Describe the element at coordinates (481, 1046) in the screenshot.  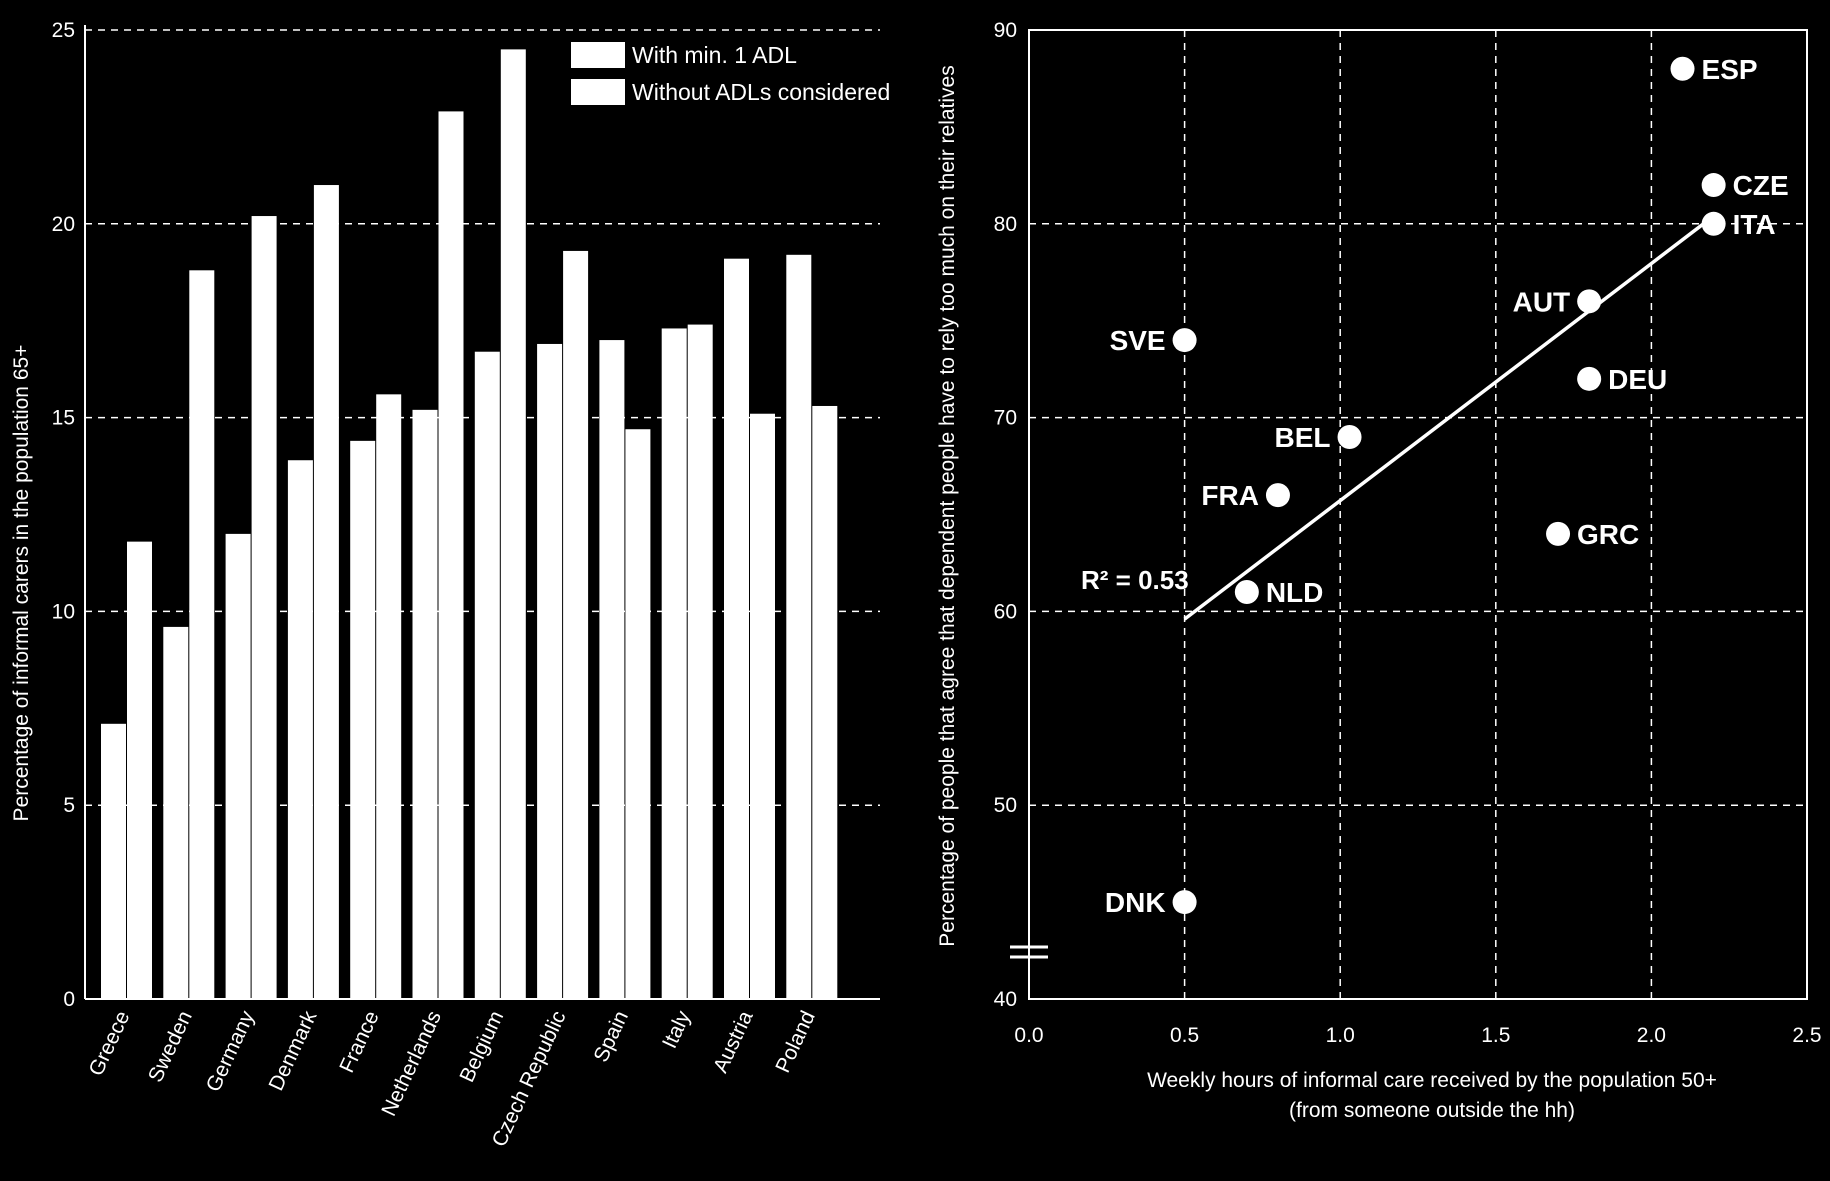
I see `bar-x-tick-label: Belgium` at that location.